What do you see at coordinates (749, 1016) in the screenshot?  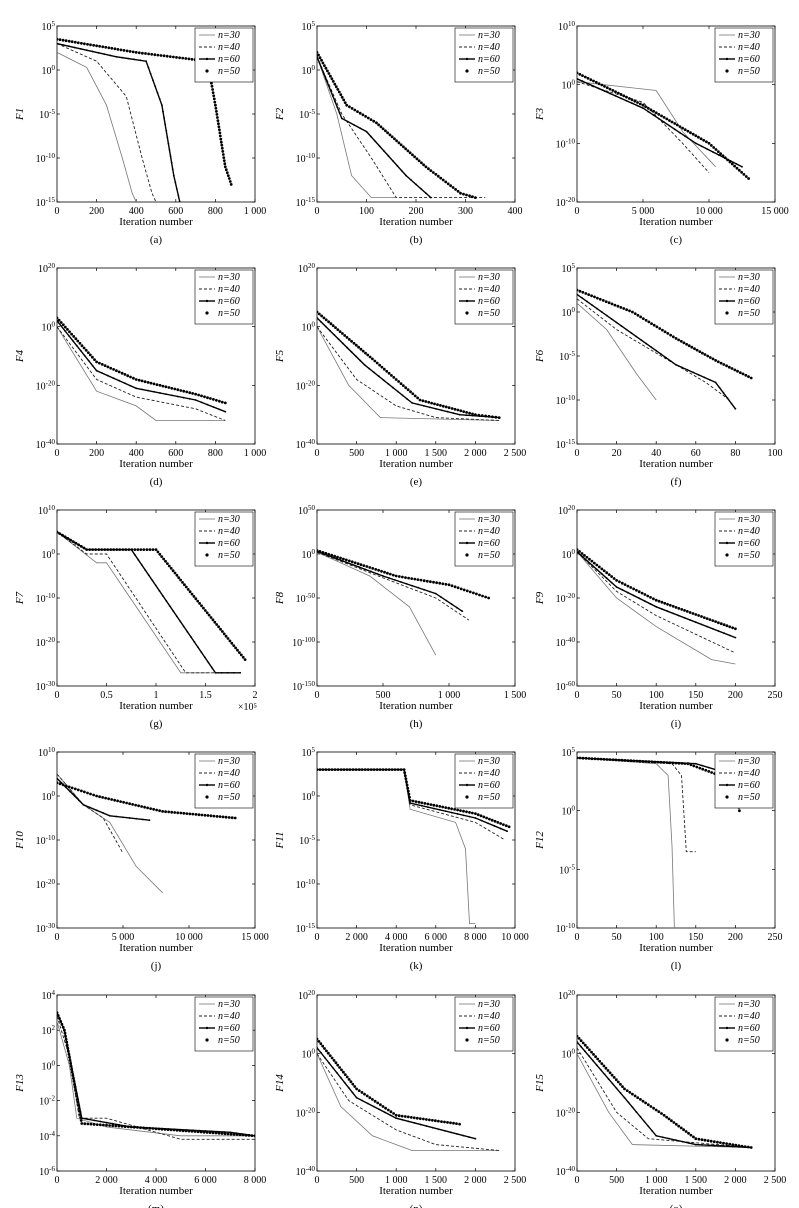 I see `legend-label: n=40` at bounding box center [749, 1016].